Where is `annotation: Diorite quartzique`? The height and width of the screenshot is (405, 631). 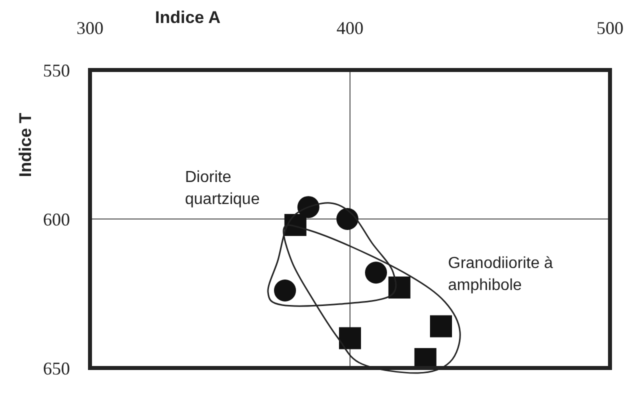 annotation: Diorite quartzique is located at coordinates (223, 189).